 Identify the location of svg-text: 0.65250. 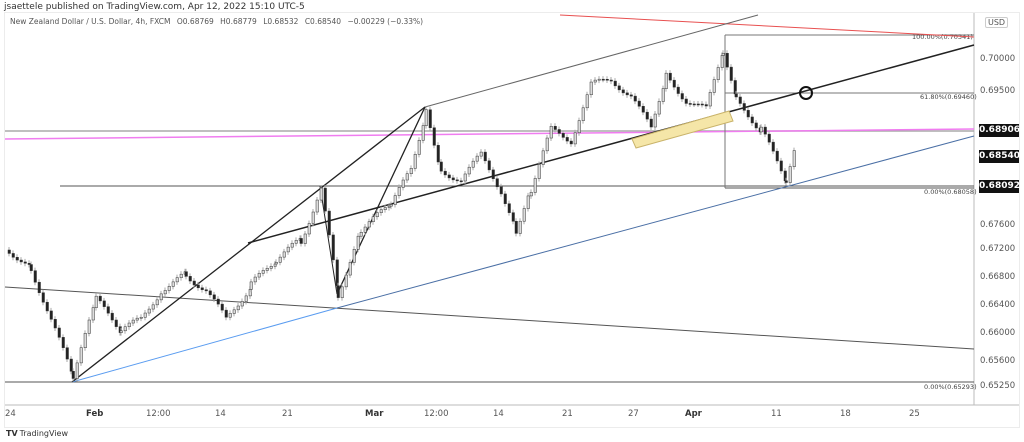
(997, 386).